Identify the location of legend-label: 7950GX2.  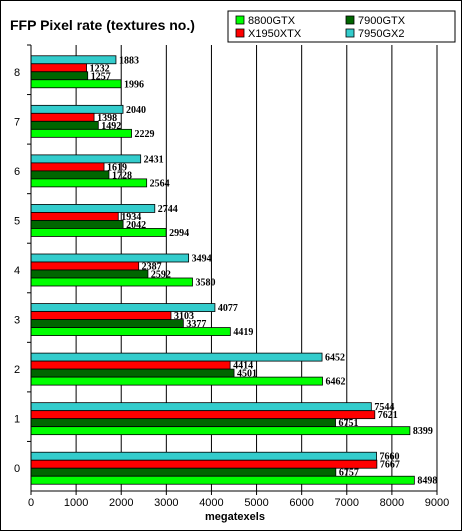
(381, 34).